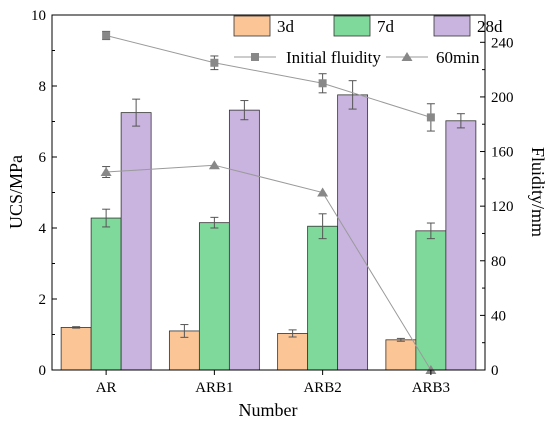 Image resolution: width=550 pixels, height=427 pixels. What do you see at coordinates (498, 316) in the screenshot?
I see `y2-tick-label: 40` at bounding box center [498, 316].